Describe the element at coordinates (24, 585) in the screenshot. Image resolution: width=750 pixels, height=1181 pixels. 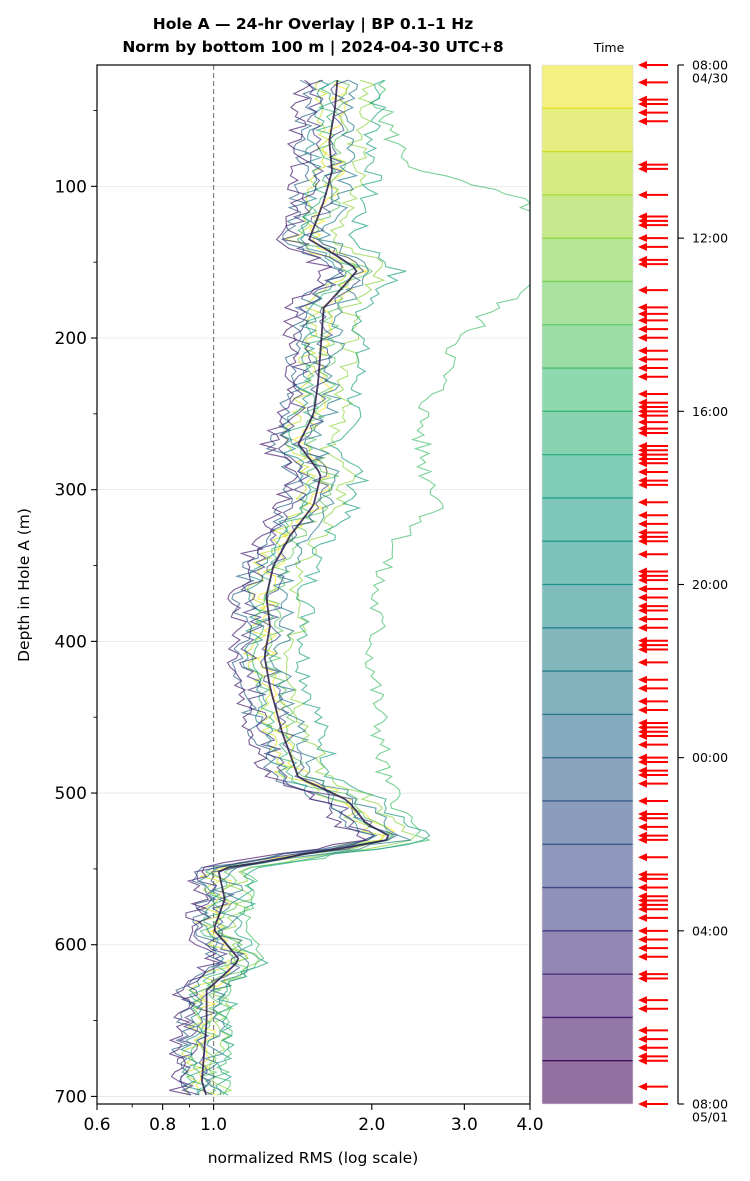
I see `y-axis-label: Depth in Hole A (m)` at that location.